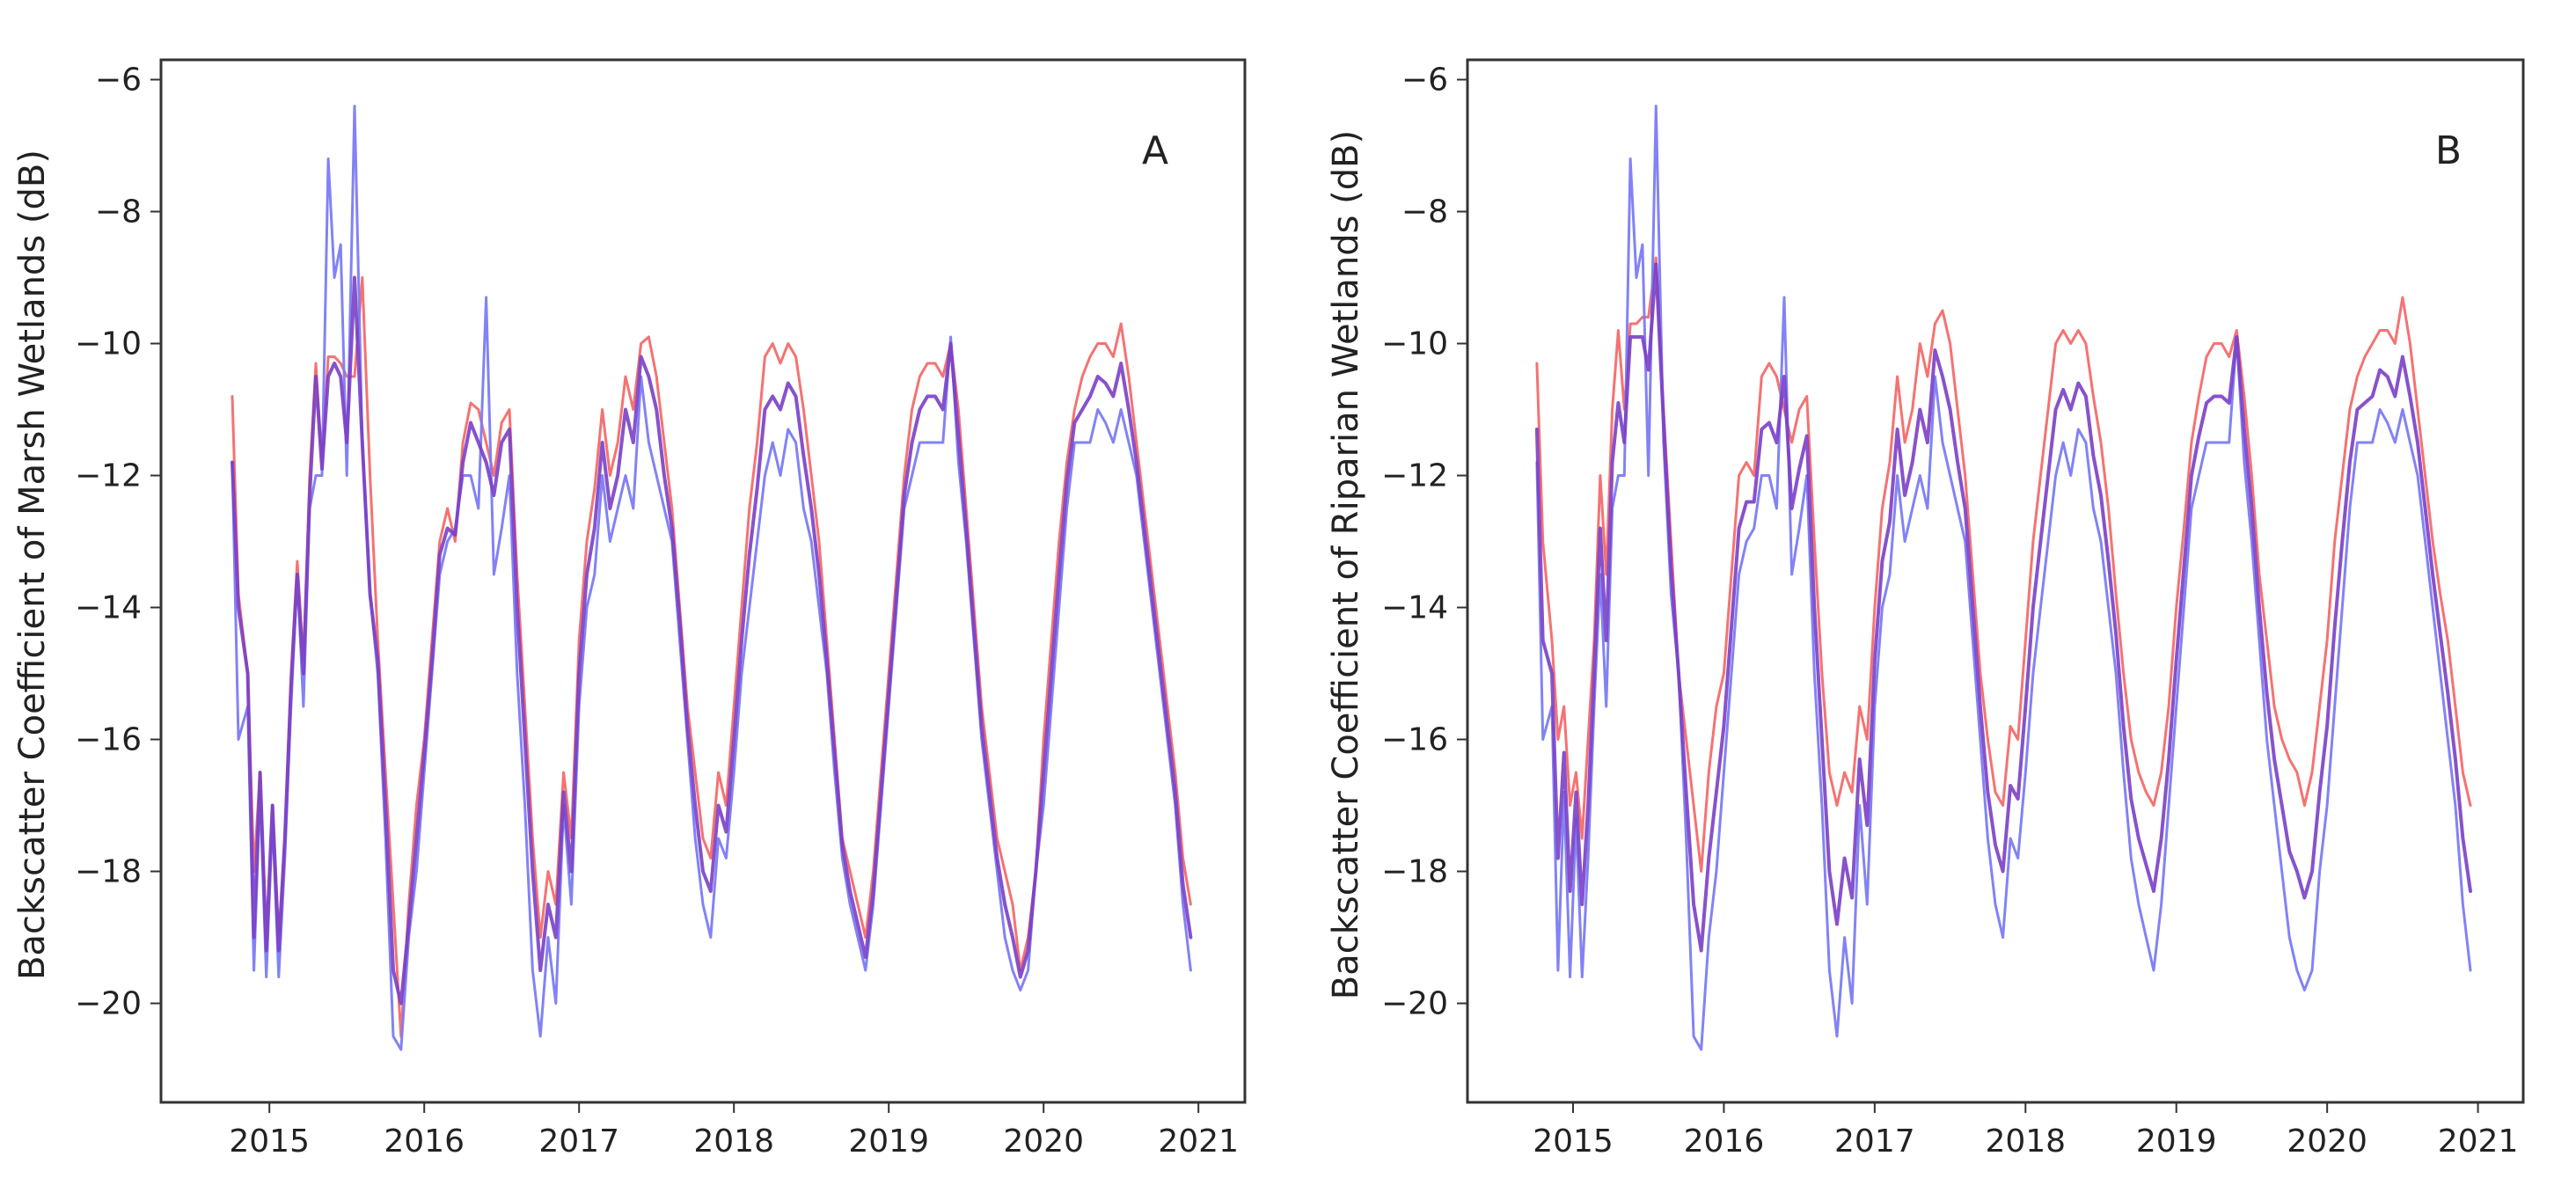  I want to click on panel-label: B, so click(2448, 150).